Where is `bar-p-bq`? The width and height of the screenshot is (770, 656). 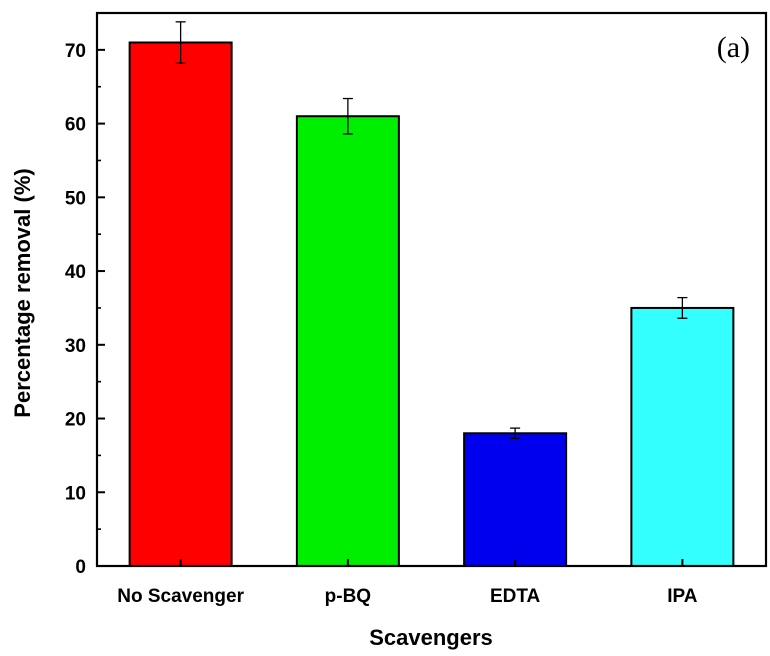 bar-p-bq is located at coordinates (347, 341).